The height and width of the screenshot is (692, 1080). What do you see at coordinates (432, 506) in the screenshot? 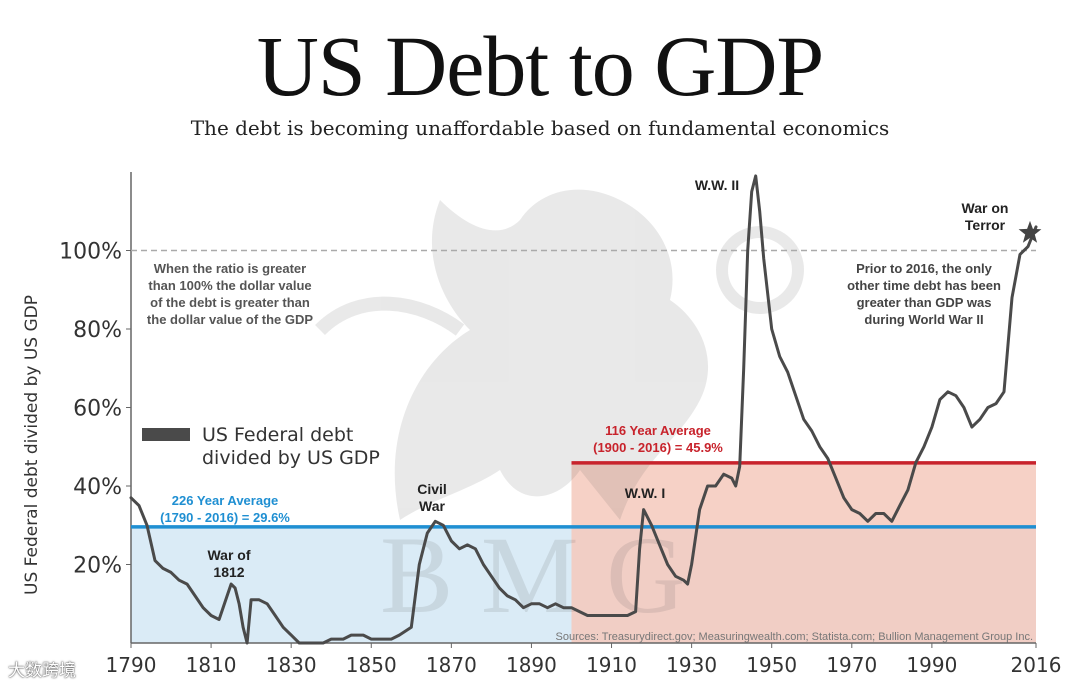
I see `annotation-text: War` at bounding box center [432, 506].